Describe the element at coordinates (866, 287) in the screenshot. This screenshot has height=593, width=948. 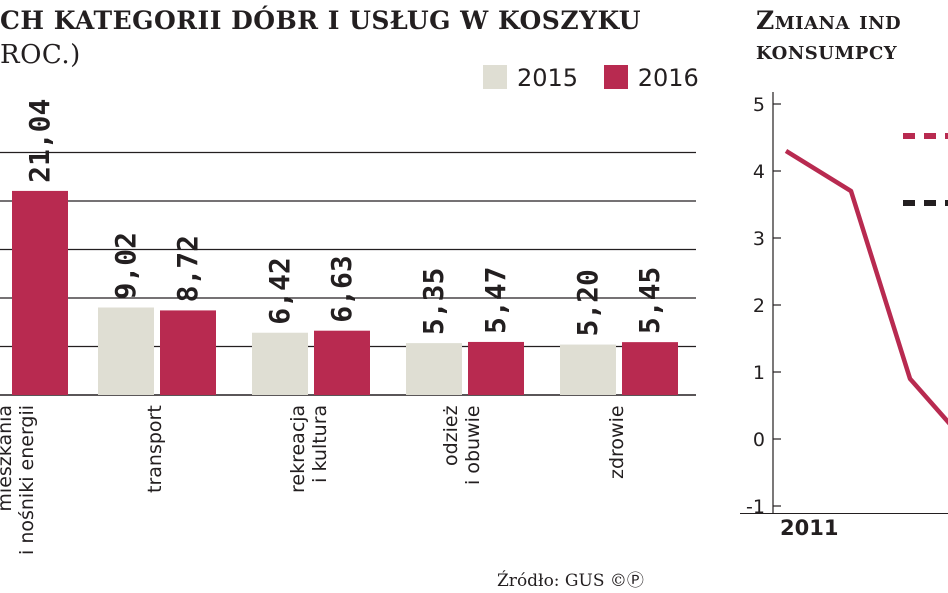
I see `line-series` at that location.